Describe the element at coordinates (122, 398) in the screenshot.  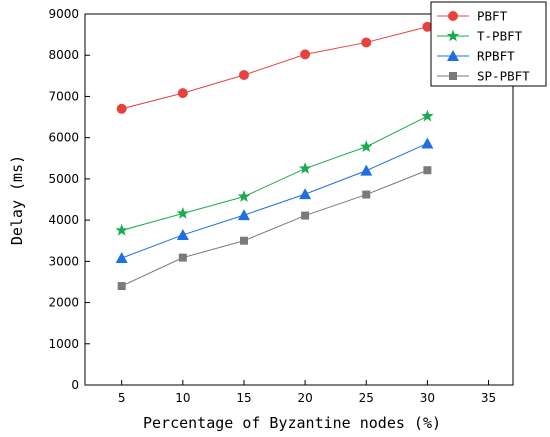
I see `x-tick-label: 5` at that location.